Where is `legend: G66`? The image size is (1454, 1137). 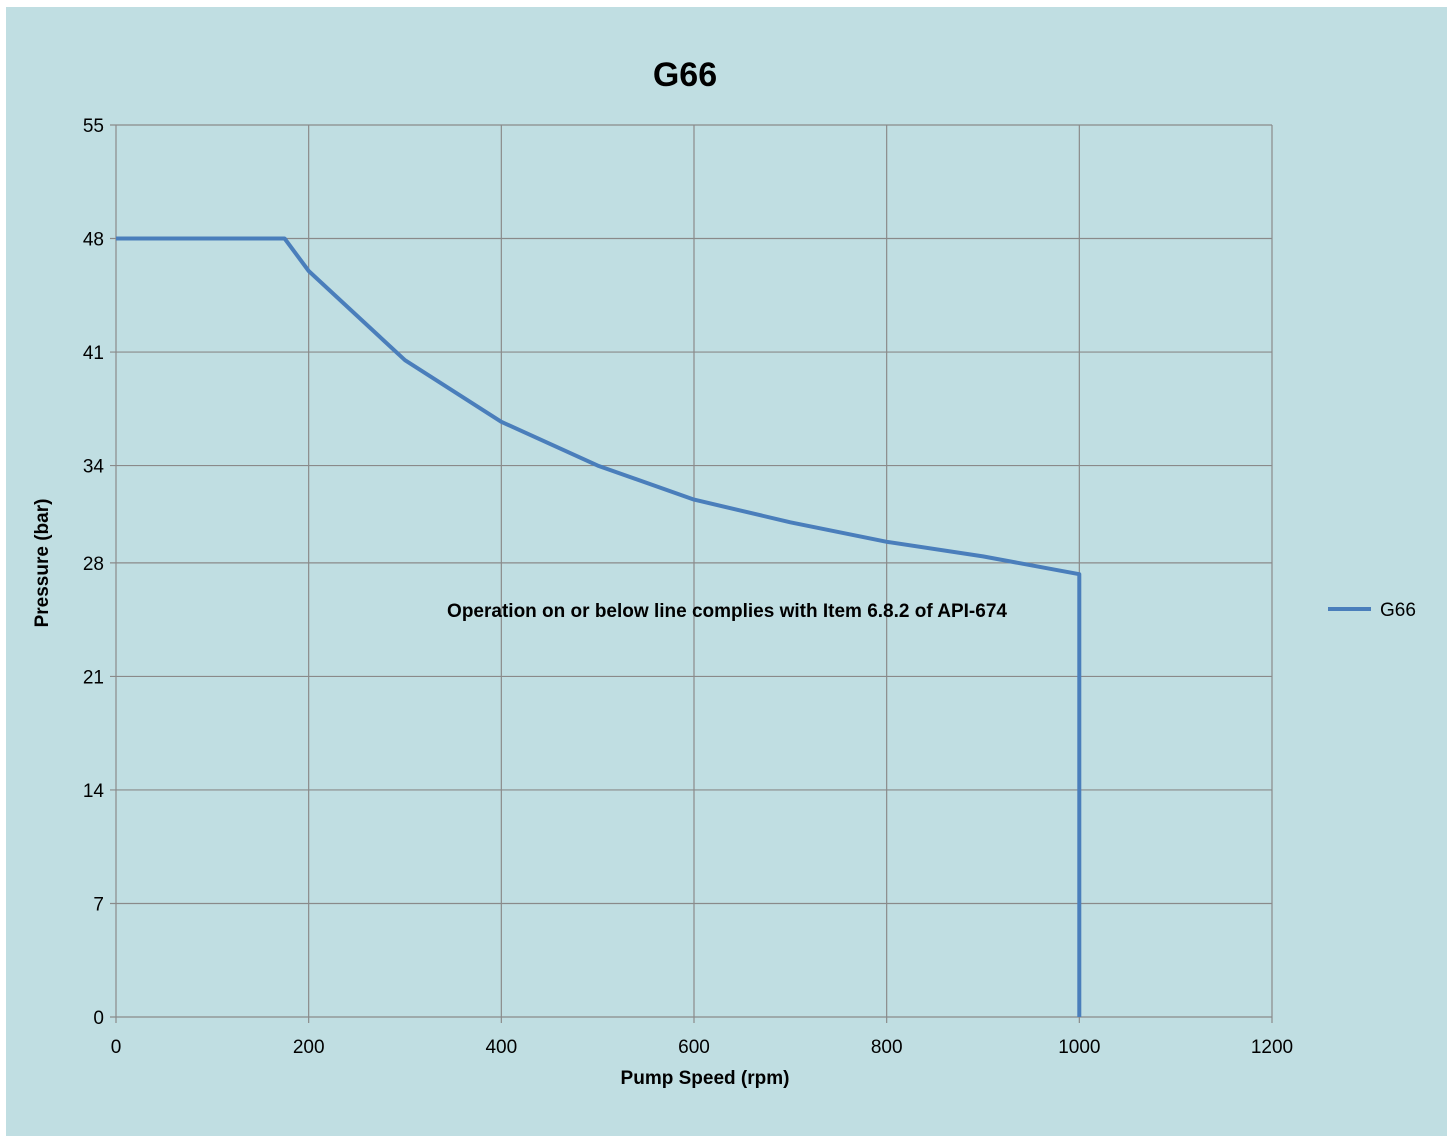
legend: G66 is located at coordinates (1372, 610).